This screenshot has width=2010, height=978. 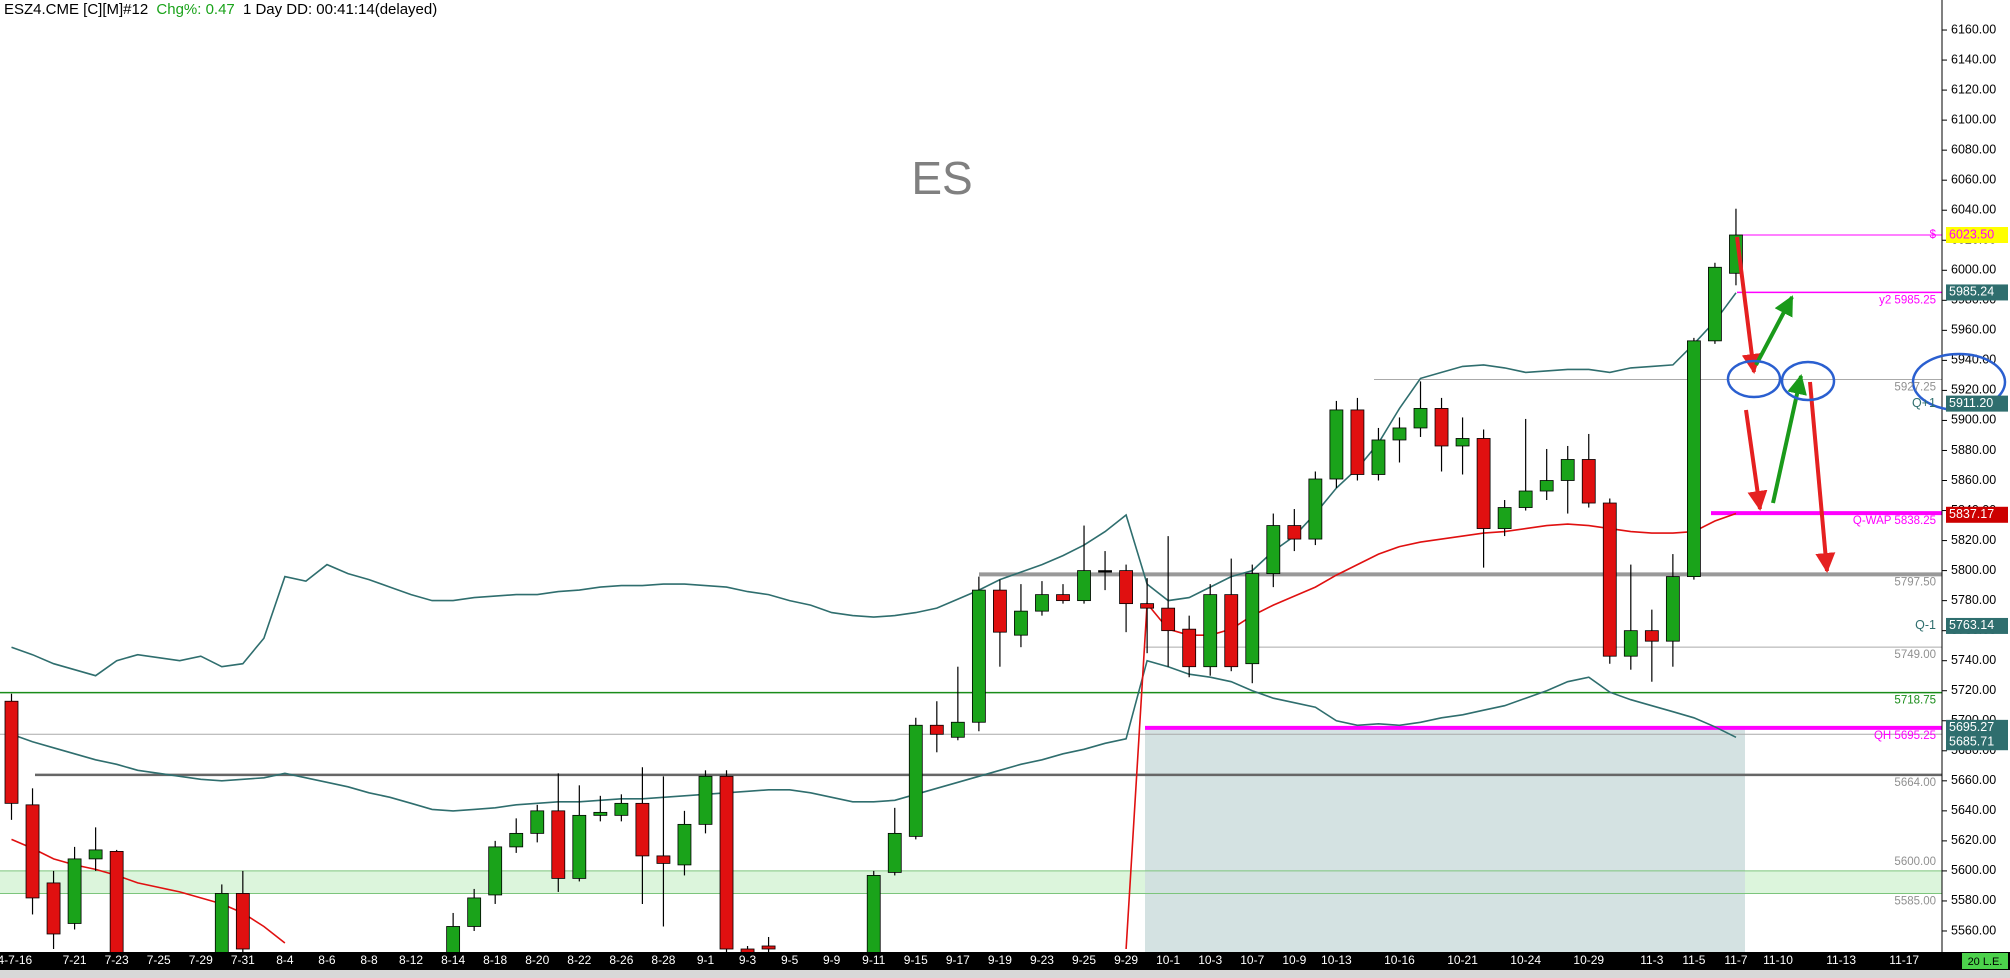 What do you see at coordinates (1168, 960) in the screenshot?
I see `x-tick-label: 10-1` at bounding box center [1168, 960].